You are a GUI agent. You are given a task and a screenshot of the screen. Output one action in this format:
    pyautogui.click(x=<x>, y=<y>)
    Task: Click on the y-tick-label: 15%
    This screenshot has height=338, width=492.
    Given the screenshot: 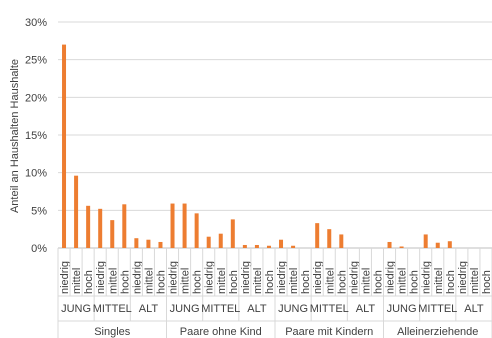 What is the action you would take?
    pyautogui.click(x=36, y=136)
    